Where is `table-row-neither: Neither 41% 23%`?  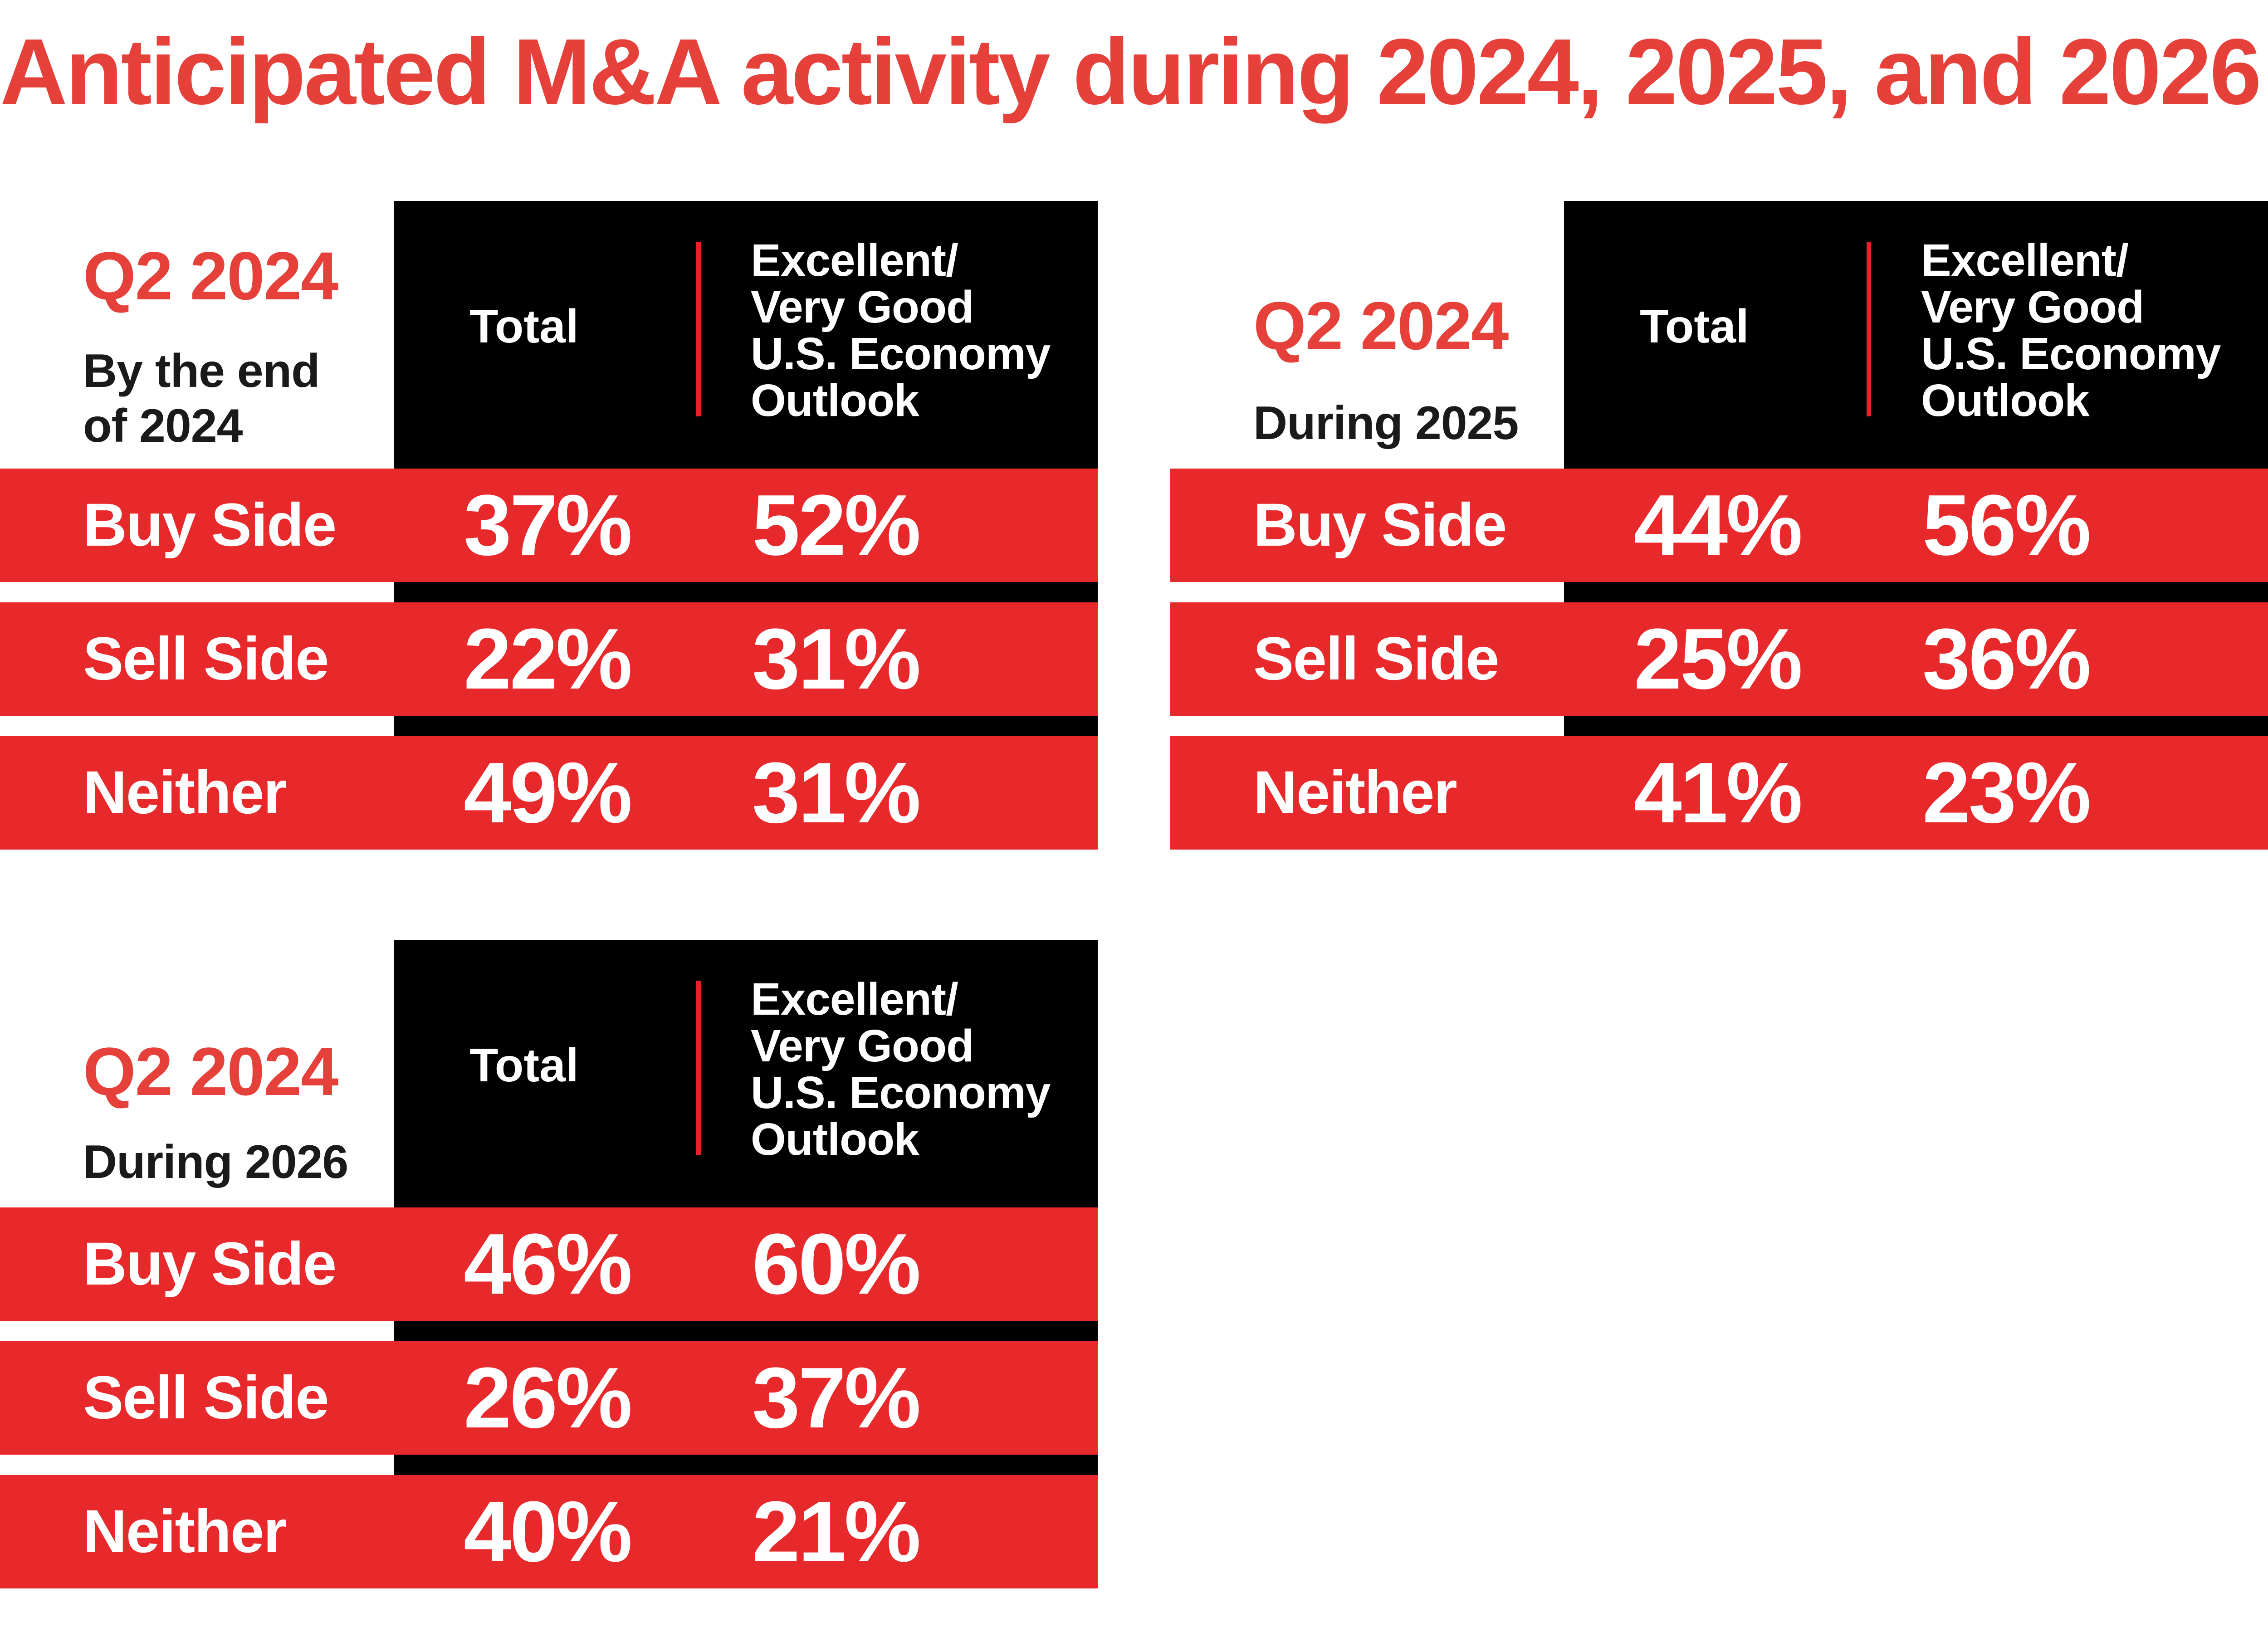 table-row-neither: Neither 41% 23% is located at coordinates (1719, 793).